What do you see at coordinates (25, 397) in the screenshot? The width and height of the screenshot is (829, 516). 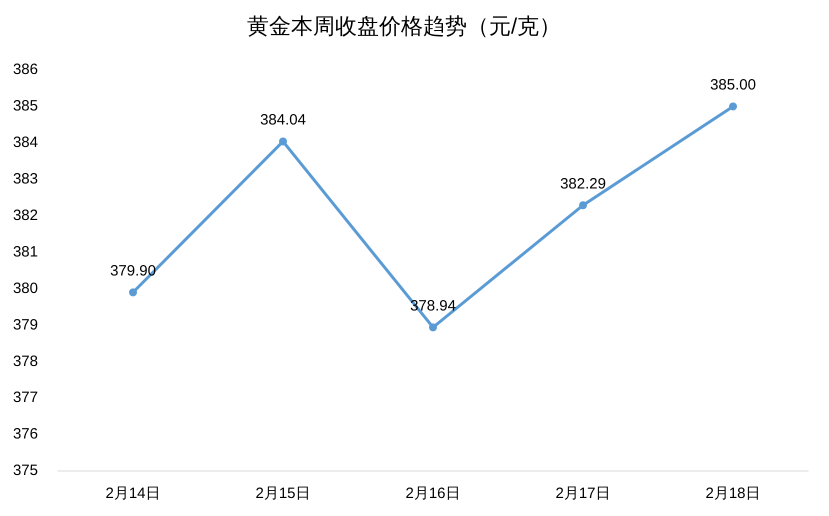 I see `y-tick-label: 377` at bounding box center [25, 397].